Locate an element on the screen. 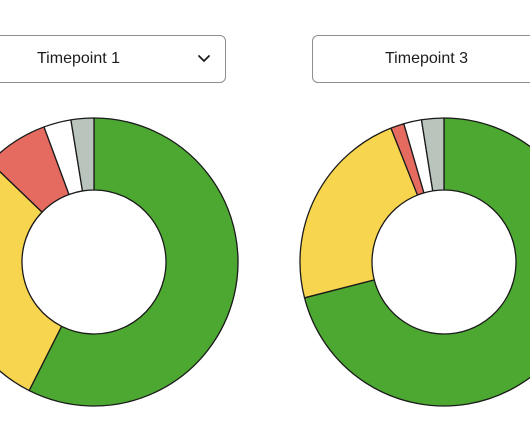 The height and width of the screenshot is (442, 530). timepoint-select-right: Timepoint 3 is located at coordinates (421, 59).